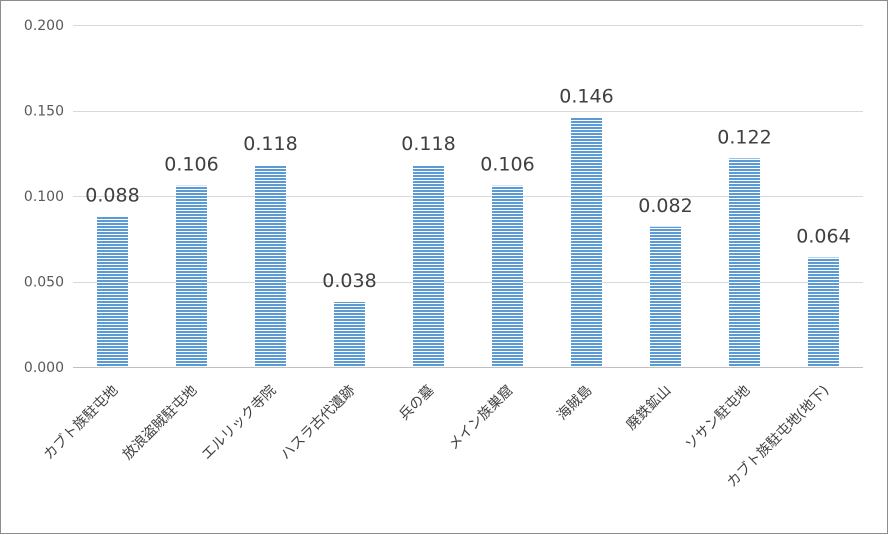 The height and width of the screenshot is (535, 888). What do you see at coordinates (112, 196) in the screenshot?
I see `data-label: 0.088` at bounding box center [112, 196].